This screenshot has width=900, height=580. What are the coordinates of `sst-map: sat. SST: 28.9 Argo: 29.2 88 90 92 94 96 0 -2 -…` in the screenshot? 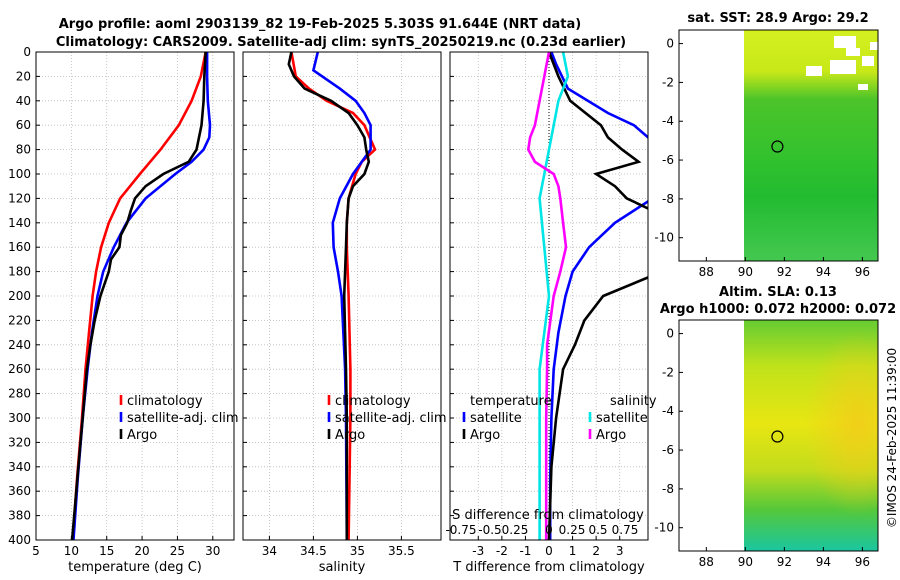 It's located at (766, 145).